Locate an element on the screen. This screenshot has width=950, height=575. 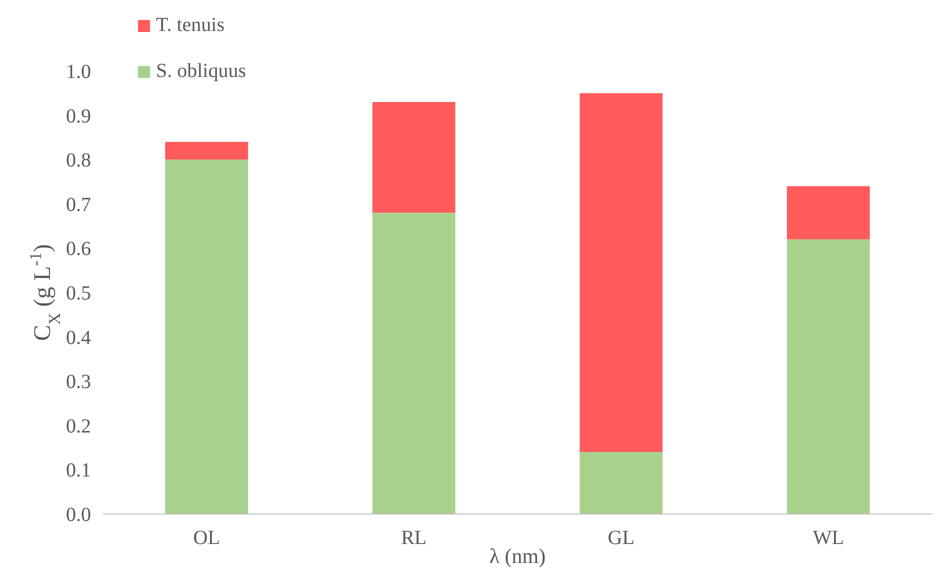
y-tick-label: 0.9 is located at coordinates (78, 116).